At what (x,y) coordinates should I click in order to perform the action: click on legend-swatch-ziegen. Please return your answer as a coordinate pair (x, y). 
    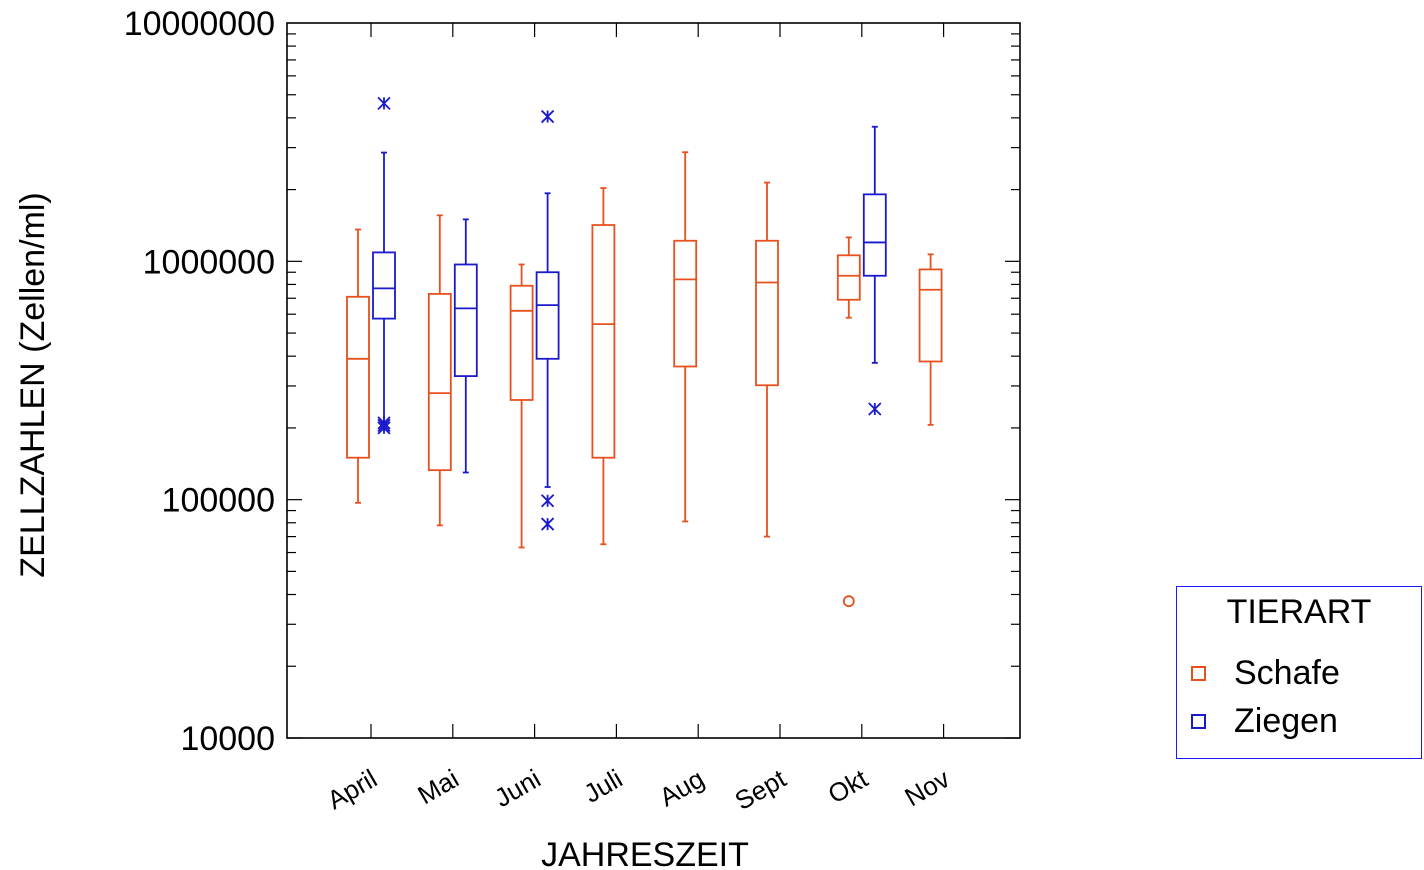
    Looking at the image, I should click on (1198, 721).